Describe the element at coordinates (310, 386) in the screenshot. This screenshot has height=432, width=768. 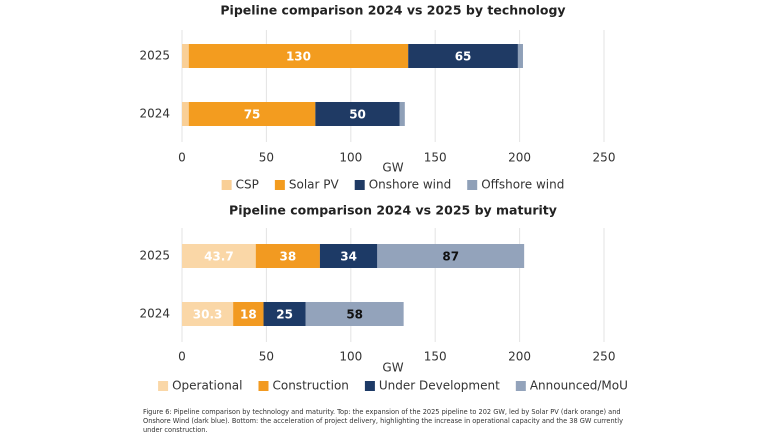
I see `legend-label: Construction` at that location.